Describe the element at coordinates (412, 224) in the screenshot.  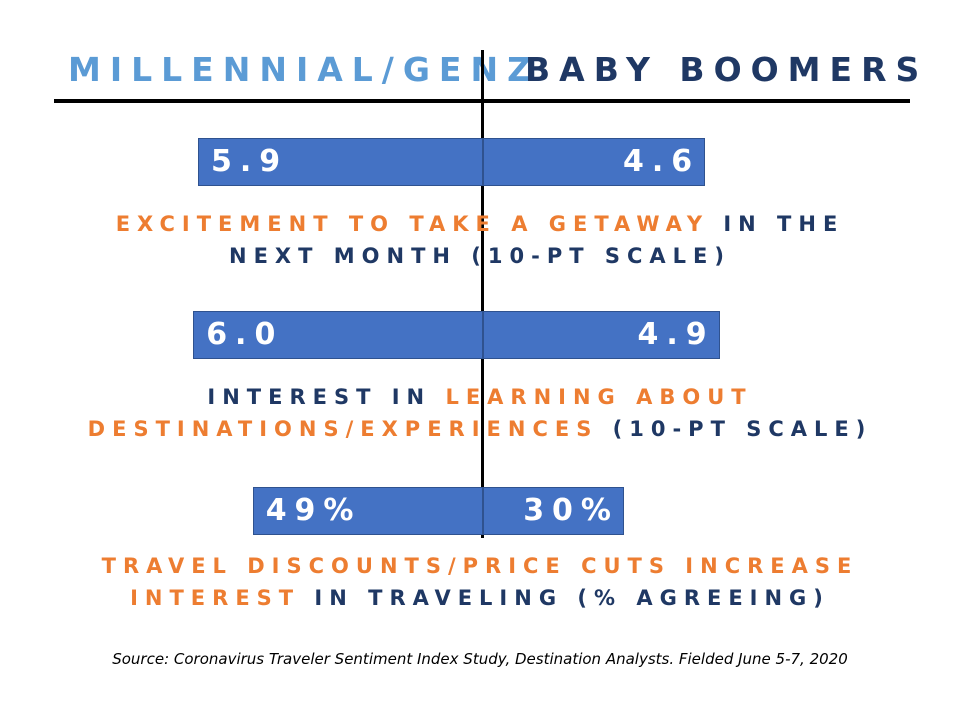
I see `category-label-segment: EXCITEMENT TO TAKE A GETAWAY` at that location.